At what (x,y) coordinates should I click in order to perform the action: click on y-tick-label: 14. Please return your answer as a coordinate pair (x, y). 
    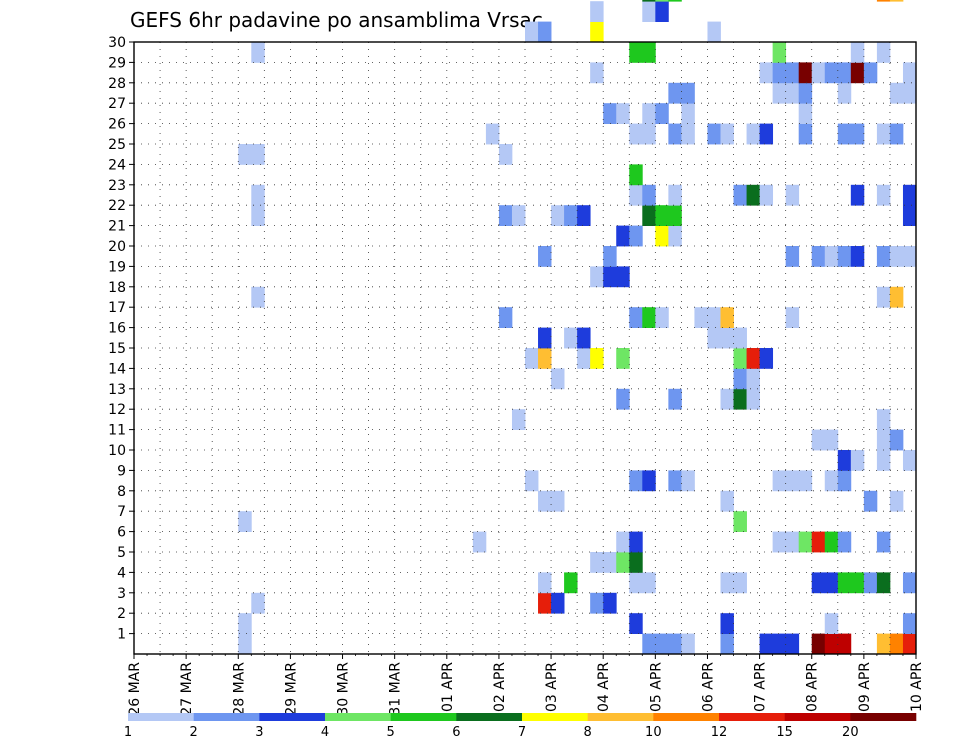
    Looking at the image, I should click on (117, 369).